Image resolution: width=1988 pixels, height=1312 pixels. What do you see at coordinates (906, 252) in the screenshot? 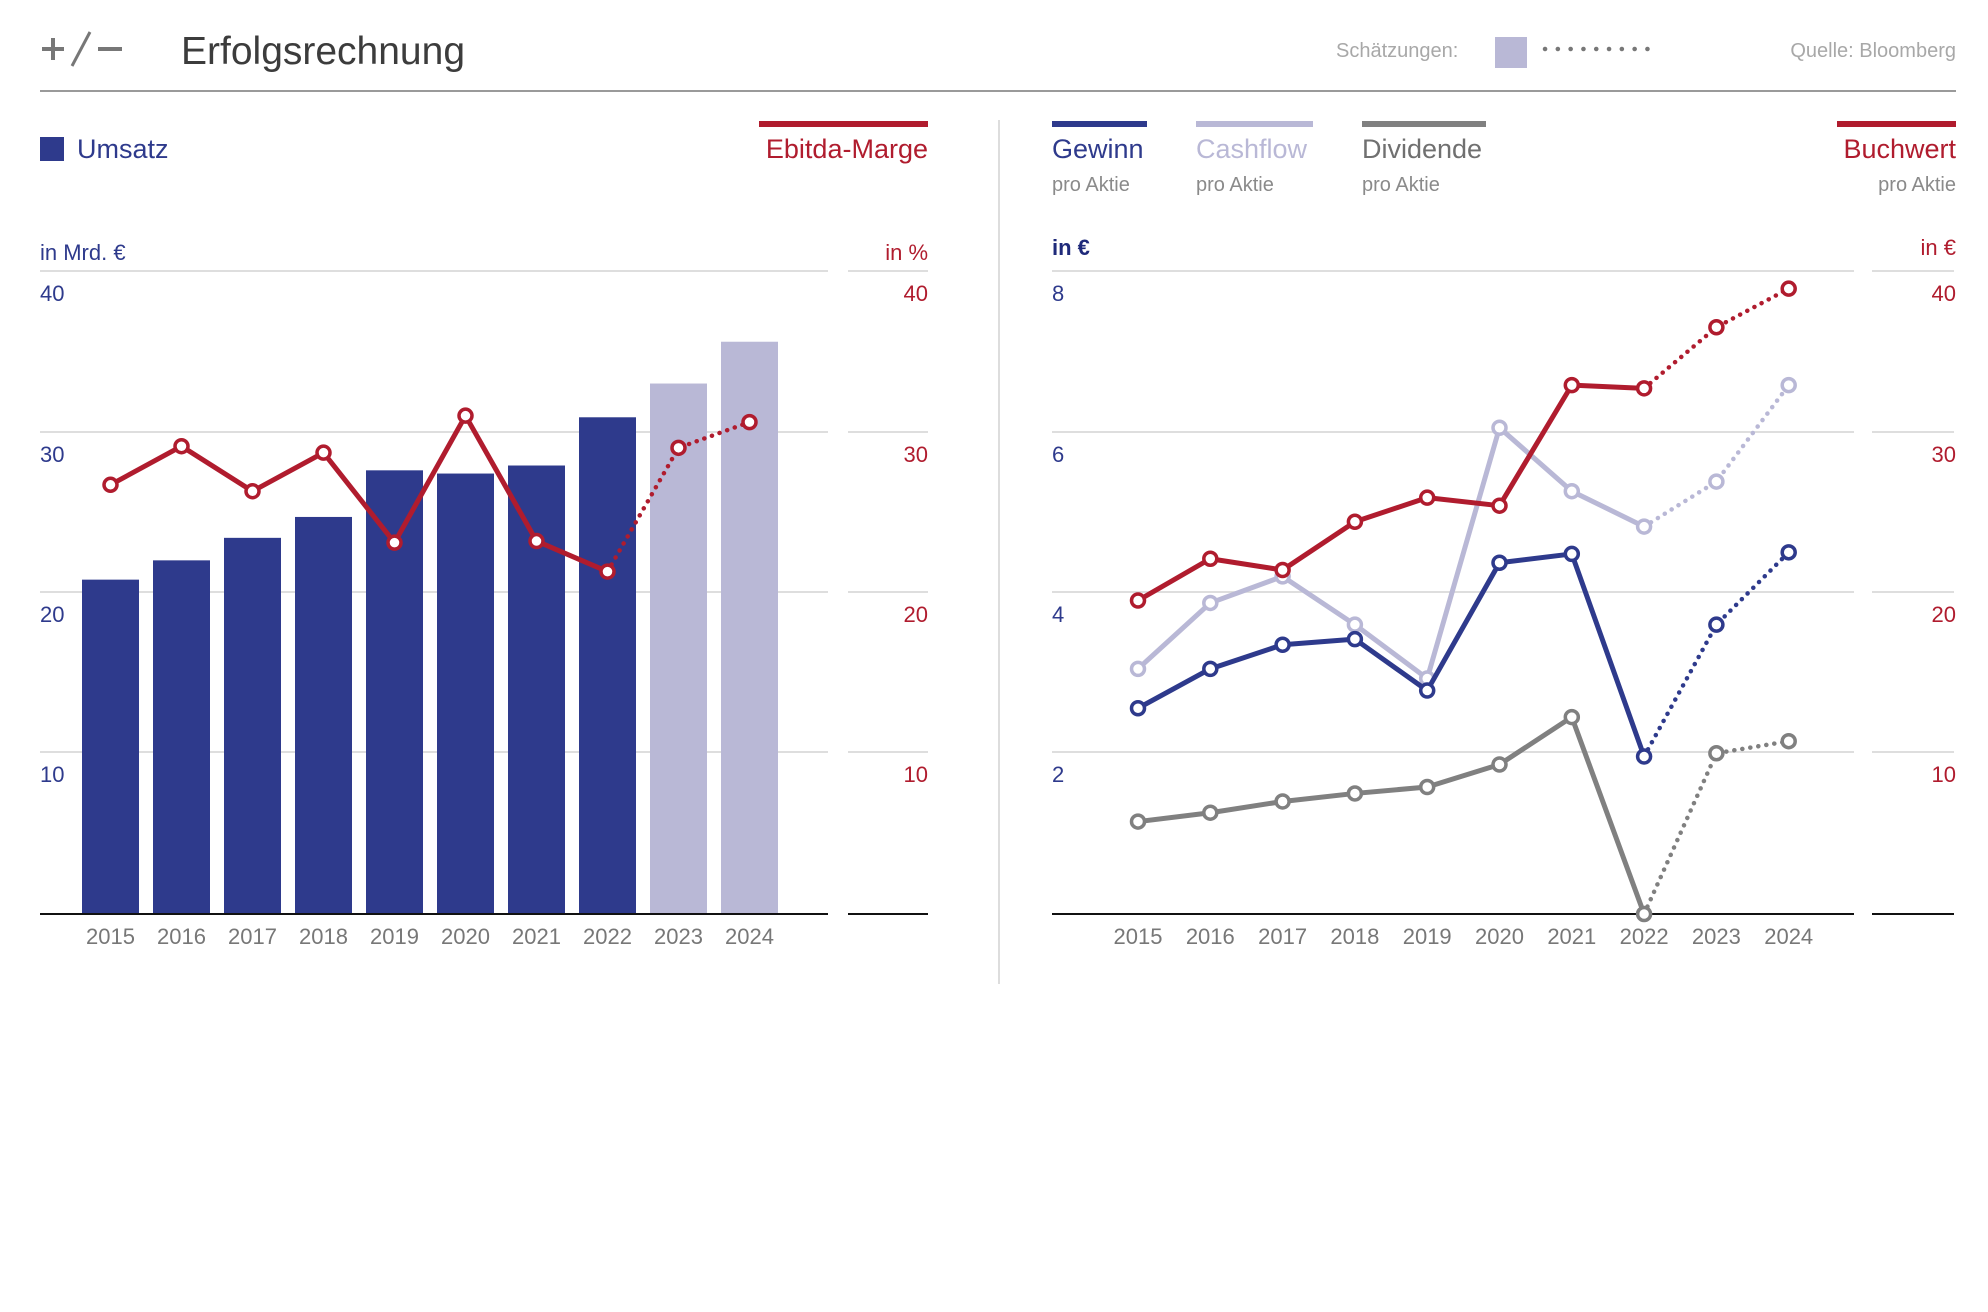
I see `chart1-right-axis-unit: in %` at bounding box center [906, 252].